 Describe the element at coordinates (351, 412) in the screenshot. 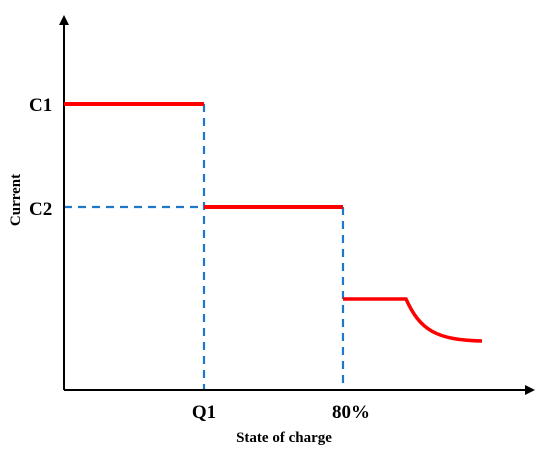

I see `x-tick-80: 80%` at that location.